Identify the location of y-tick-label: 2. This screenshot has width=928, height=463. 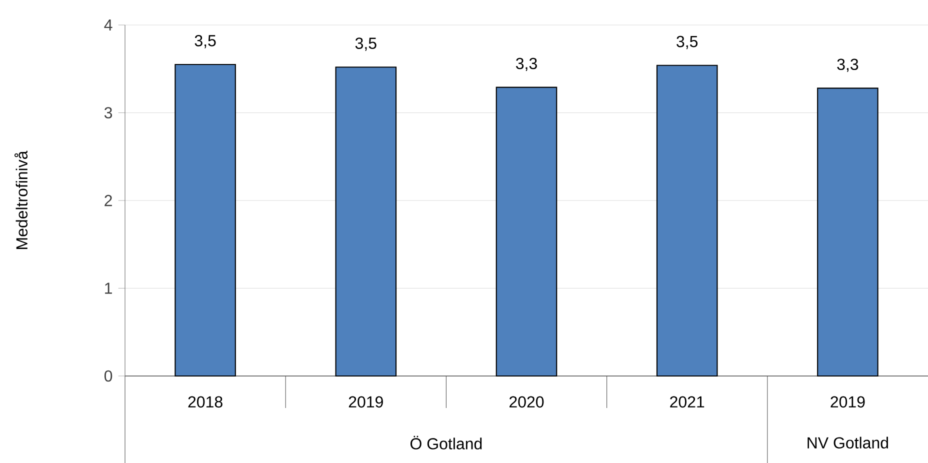
(108, 200).